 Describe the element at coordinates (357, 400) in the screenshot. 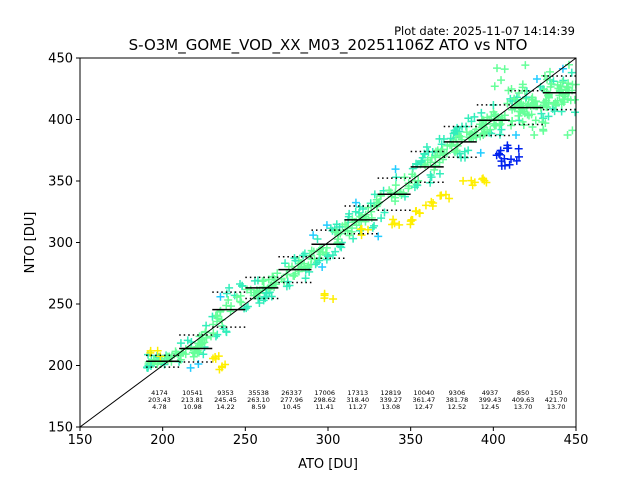

I see `bin-mean-label: 318.40` at that location.